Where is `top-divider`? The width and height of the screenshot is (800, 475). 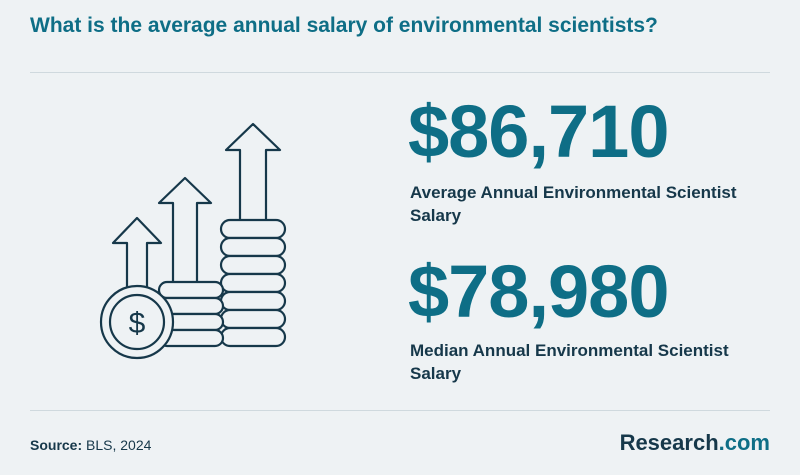 top-divider is located at coordinates (400, 72).